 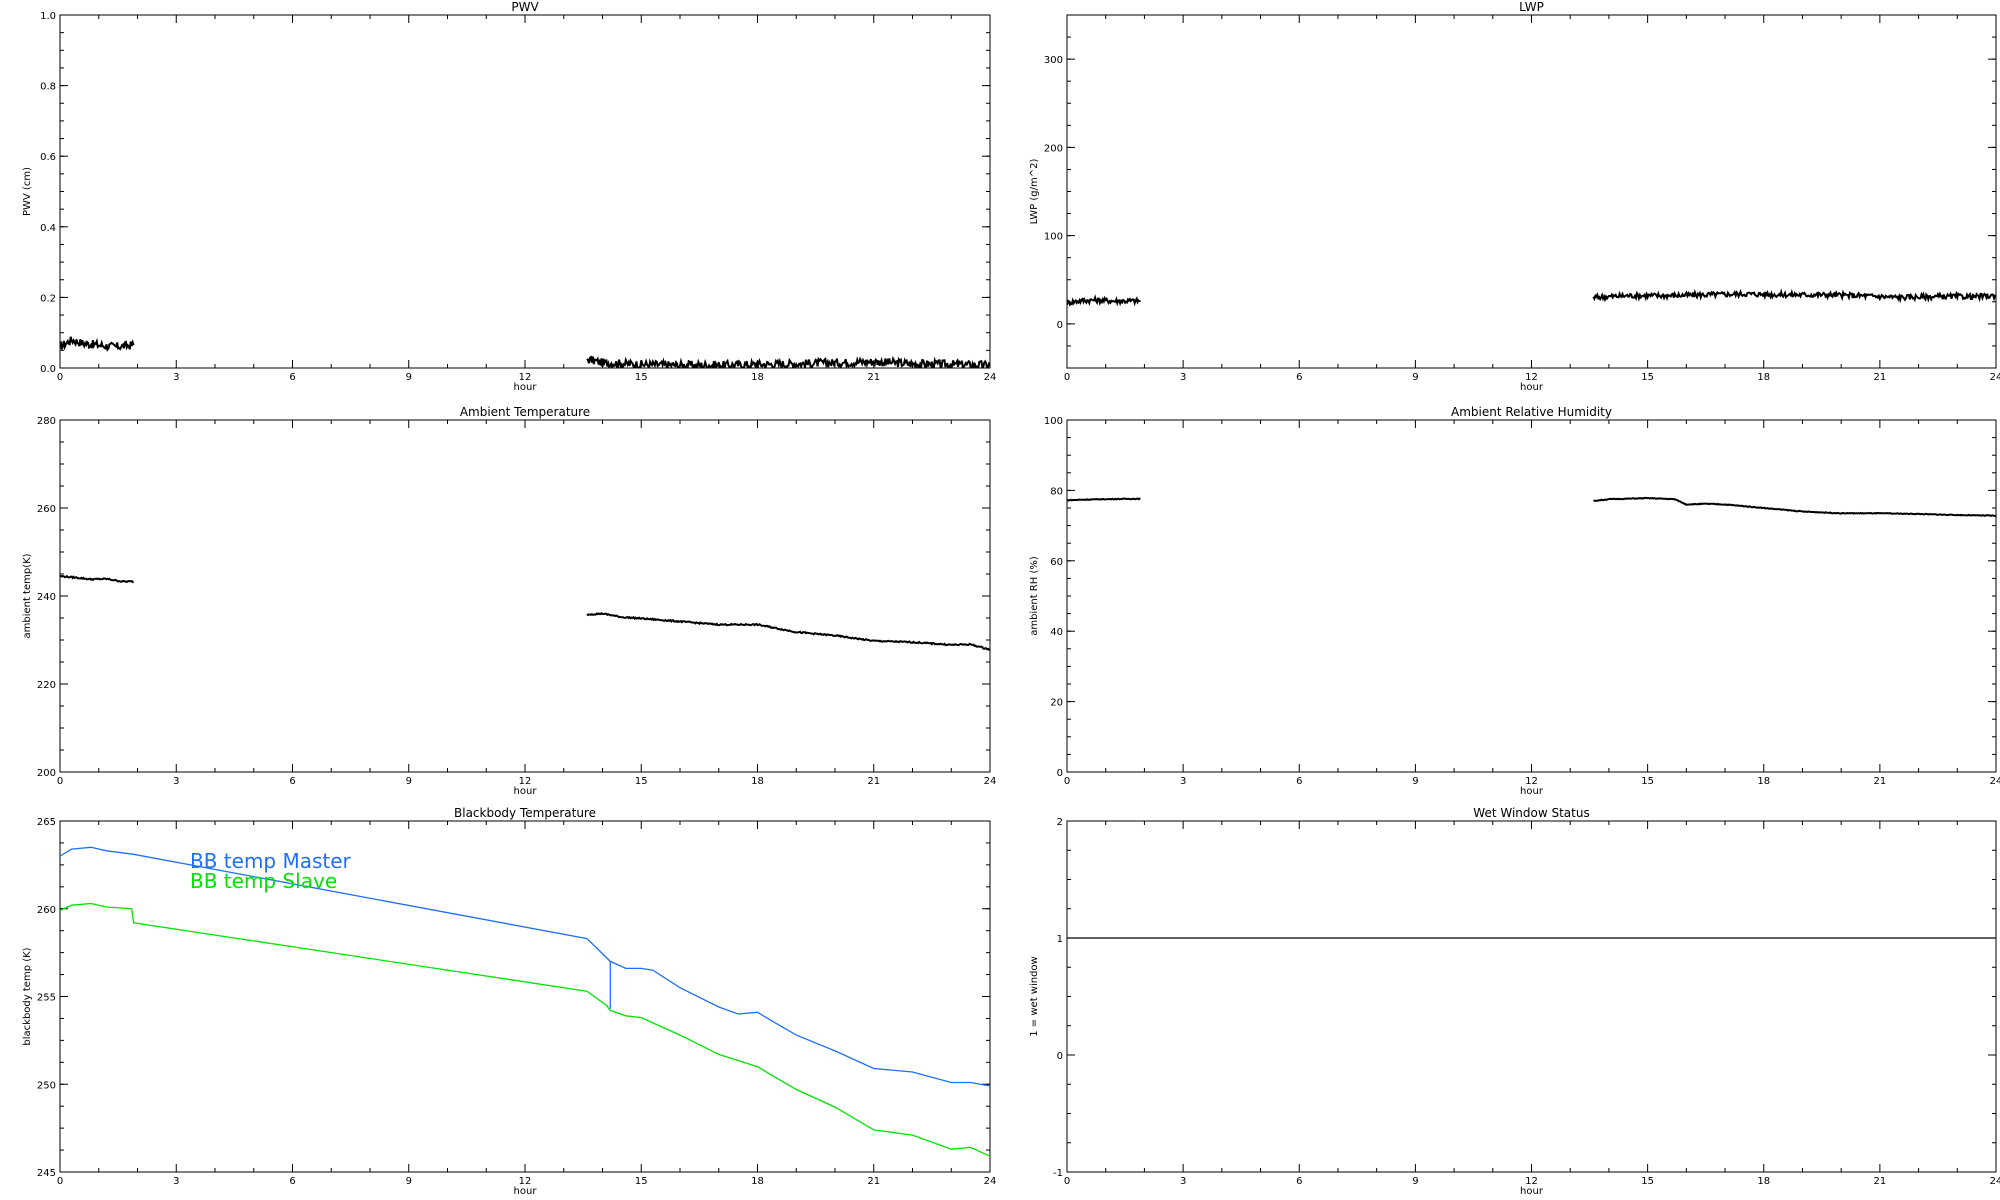 What do you see at coordinates (46, 1085) in the screenshot?
I see `y-tick-label: 250` at bounding box center [46, 1085].